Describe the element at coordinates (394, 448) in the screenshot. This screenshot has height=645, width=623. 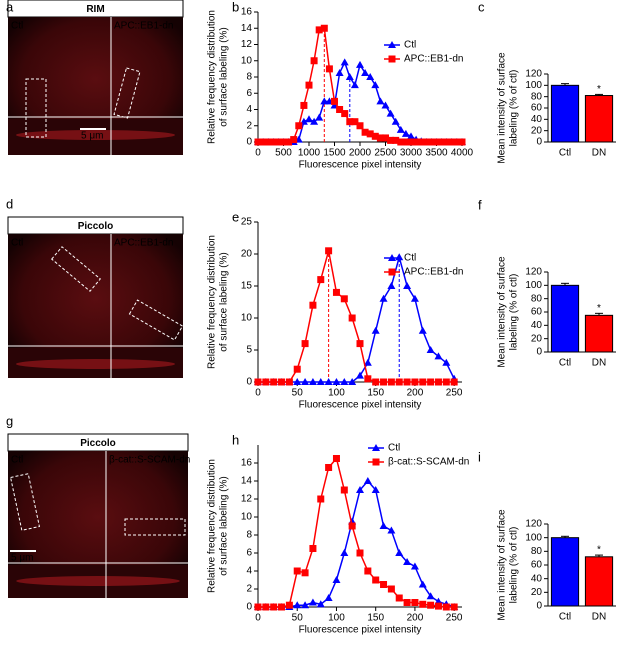
I see `legend-label: Ctl` at that location.